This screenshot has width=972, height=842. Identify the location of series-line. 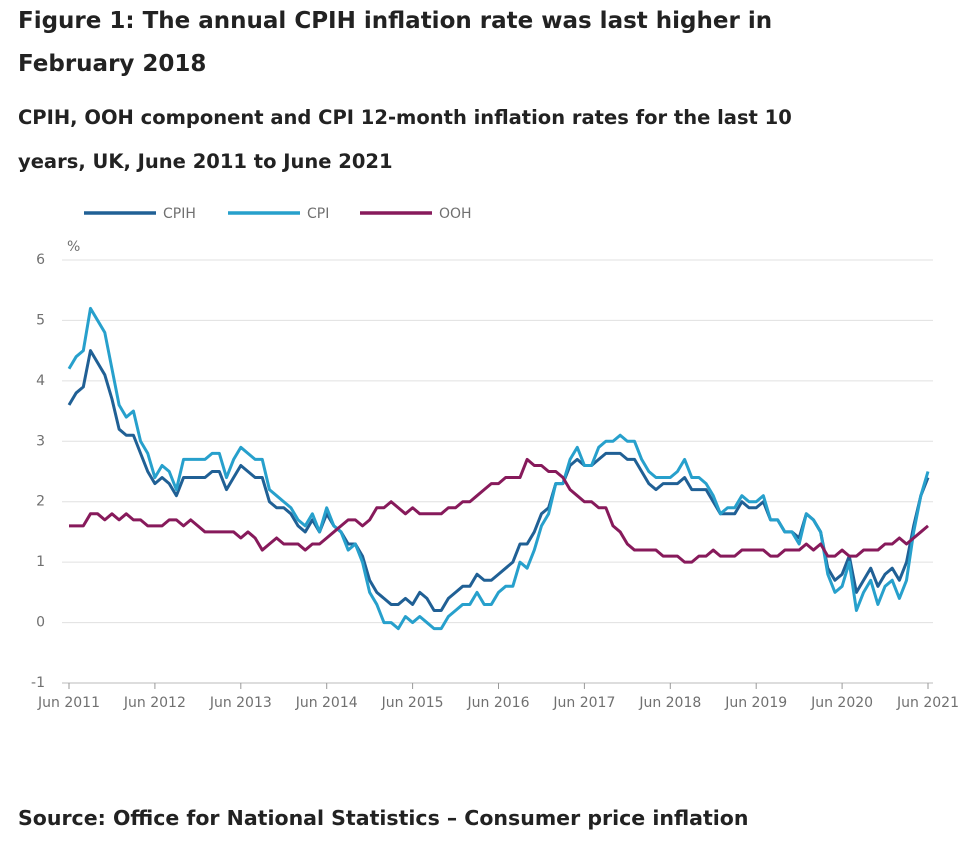
(499, 510).